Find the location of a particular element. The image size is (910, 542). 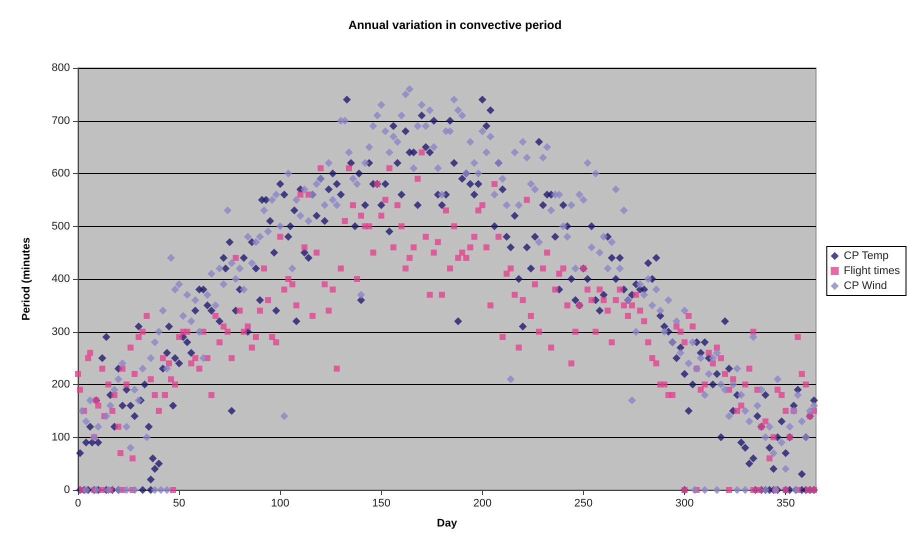

x-tick-label: 350 is located at coordinates (785, 504).